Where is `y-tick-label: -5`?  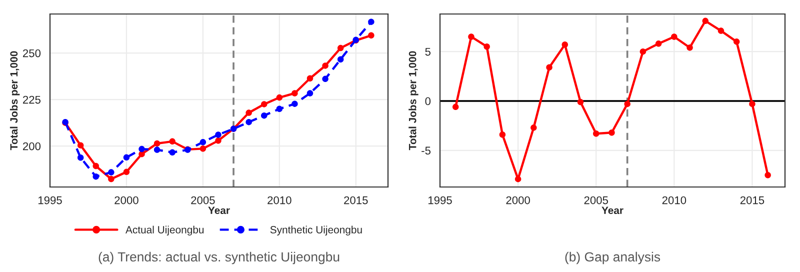 y-tick-label: -5 is located at coordinates (426, 150).